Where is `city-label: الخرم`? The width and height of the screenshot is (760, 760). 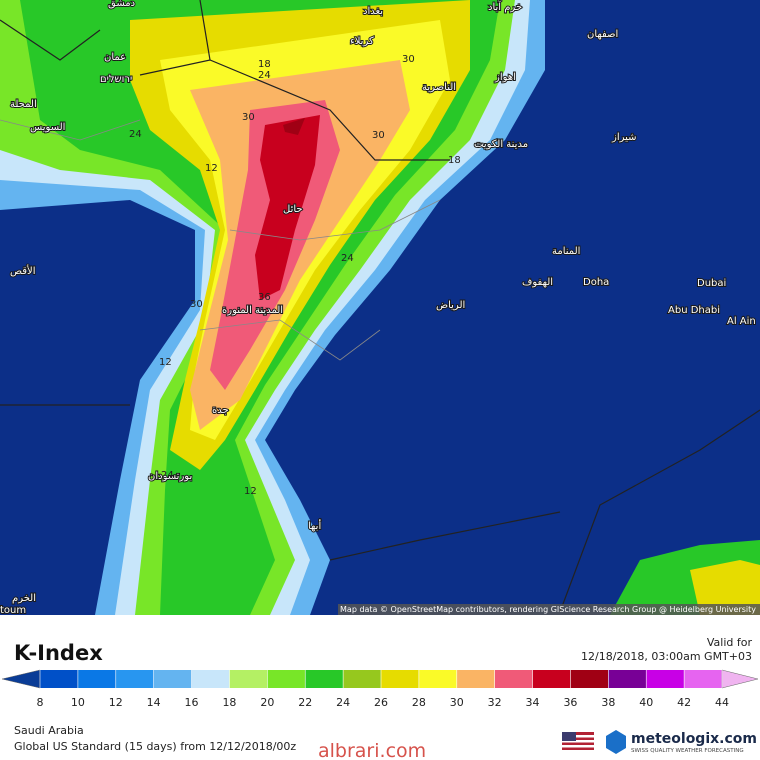
city-label: الخرم is located at coordinates (24, 598).